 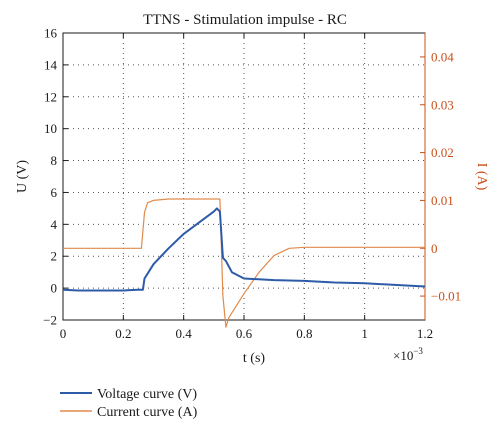 I want to click on y-left-tick-label: 8, so click(x=54, y=160).